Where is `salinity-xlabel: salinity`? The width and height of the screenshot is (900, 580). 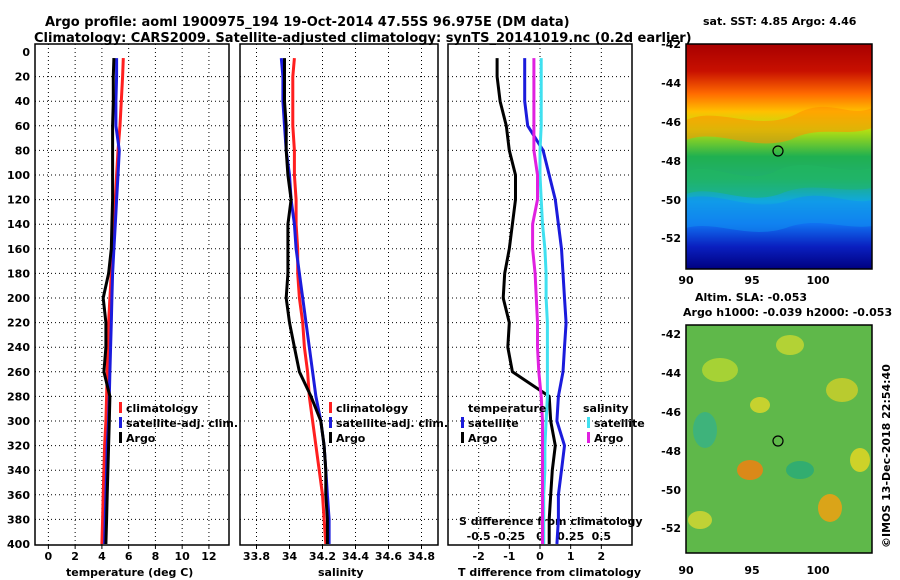 salinity-xlabel: salinity is located at coordinates (341, 572).